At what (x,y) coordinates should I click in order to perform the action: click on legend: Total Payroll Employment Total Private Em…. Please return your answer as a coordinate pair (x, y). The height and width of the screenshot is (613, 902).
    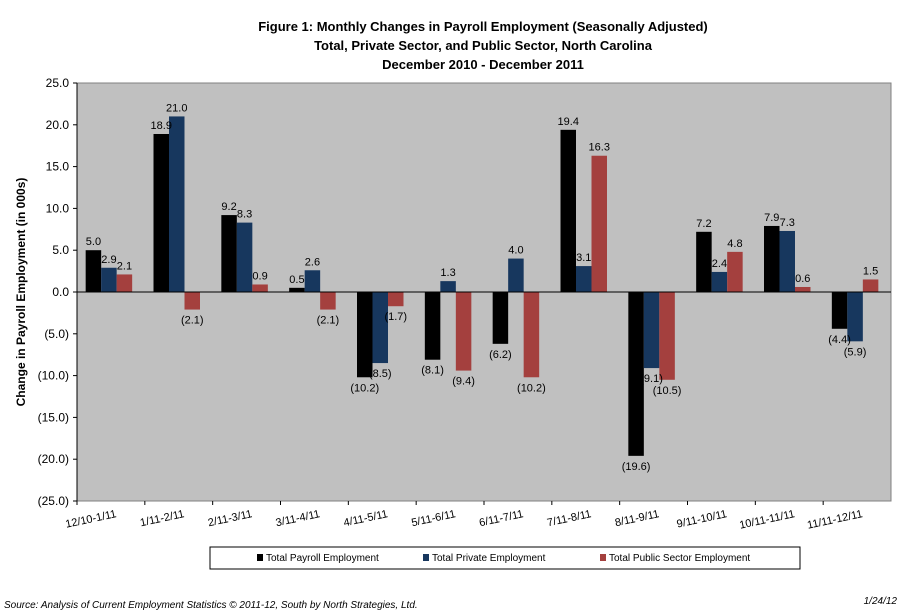
    Looking at the image, I should click on (505, 558).